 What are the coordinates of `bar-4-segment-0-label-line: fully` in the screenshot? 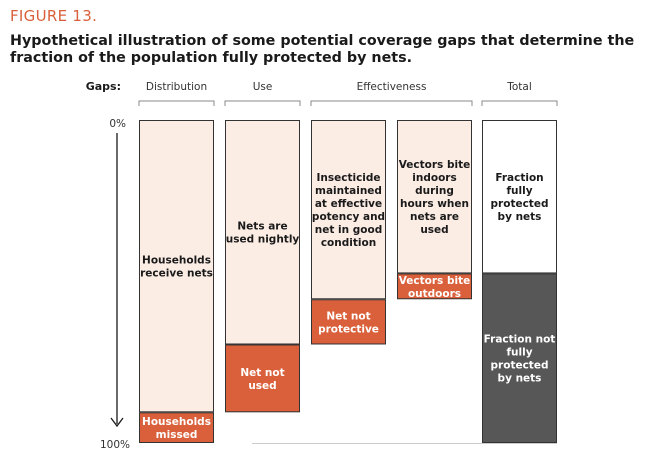 It's located at (519, 191).